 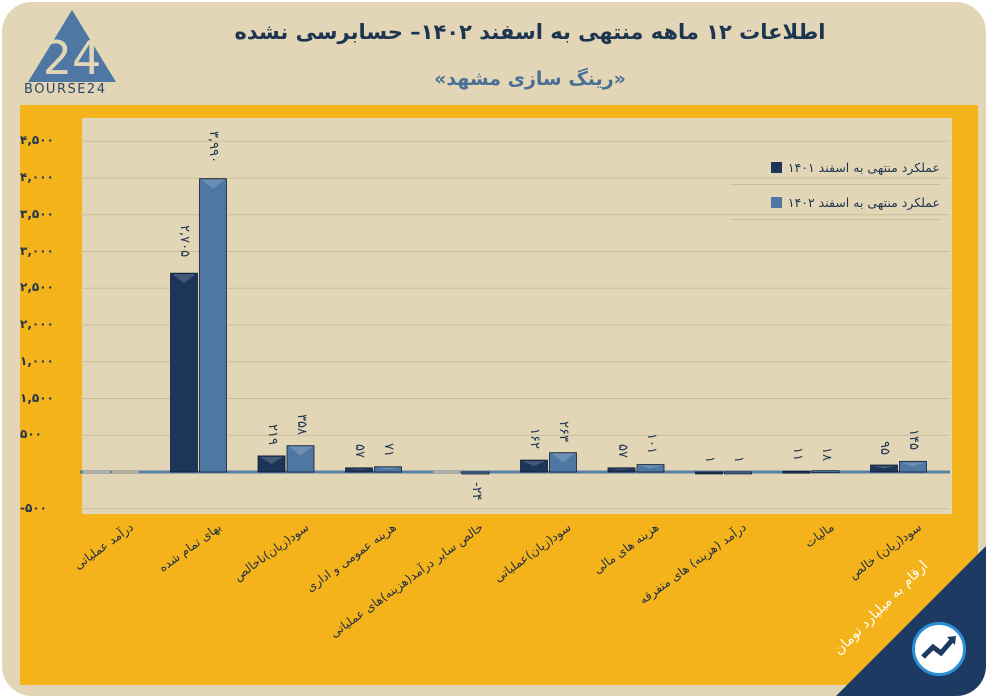 What do you see at coordinates (72, 58) in the screenshot?
I see `svg-text: 24` at bounding box center [72, 58].